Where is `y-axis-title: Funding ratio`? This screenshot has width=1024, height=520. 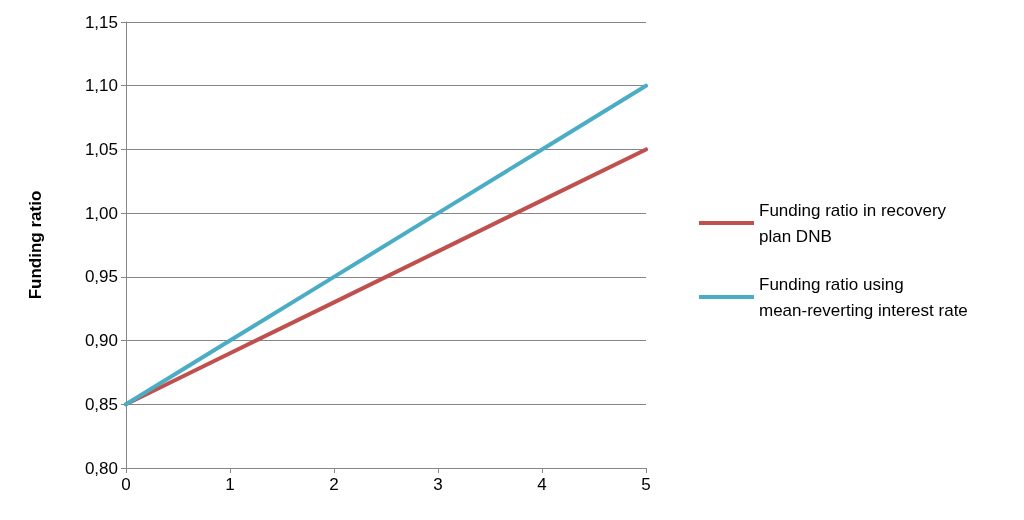
y-axis-title: Funding ratio is located at coordinates (35, 245).